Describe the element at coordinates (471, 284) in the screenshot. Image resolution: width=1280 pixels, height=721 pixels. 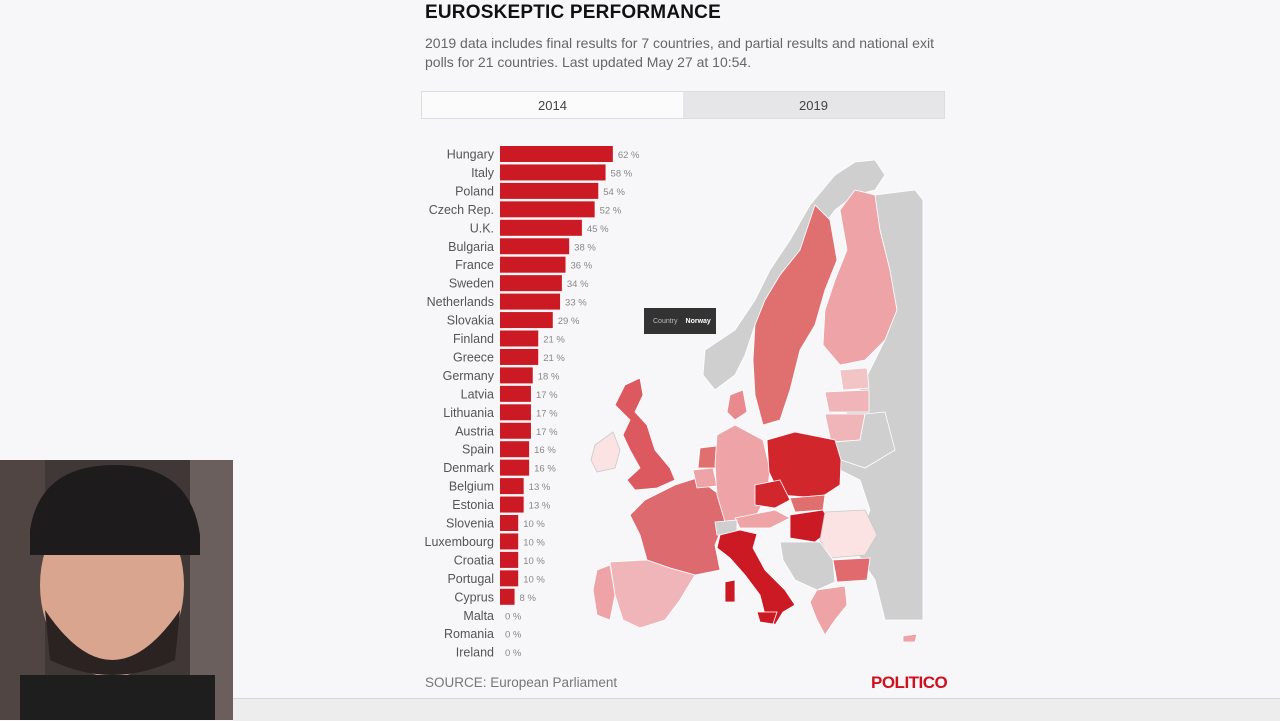
I see `bar-label: Sweden` at that location.